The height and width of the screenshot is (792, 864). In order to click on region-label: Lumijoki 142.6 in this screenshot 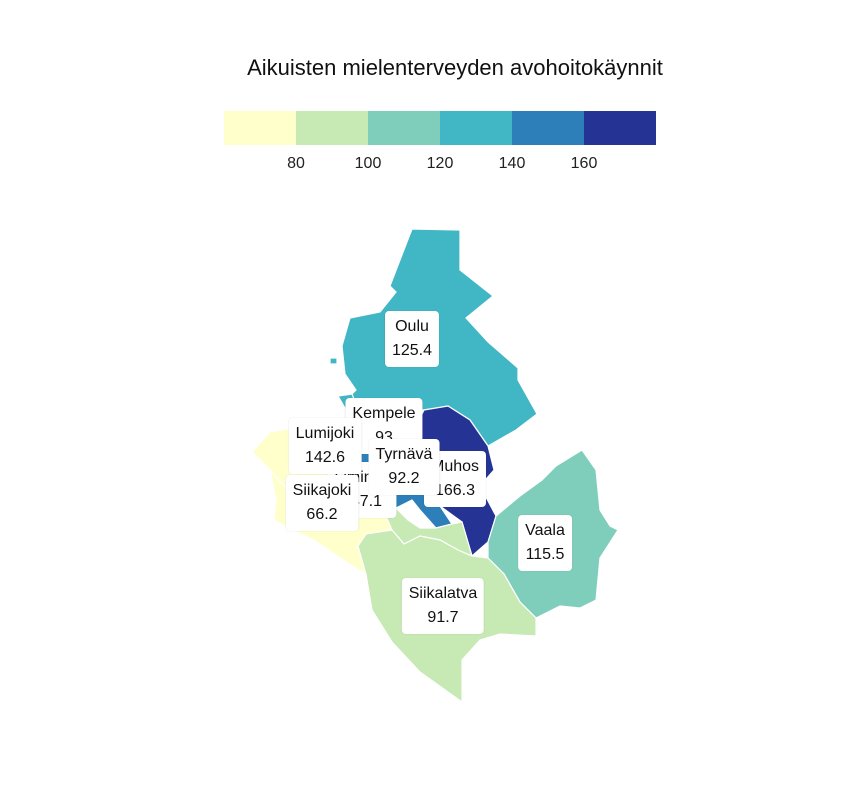, I will do `click(325, 446)`.